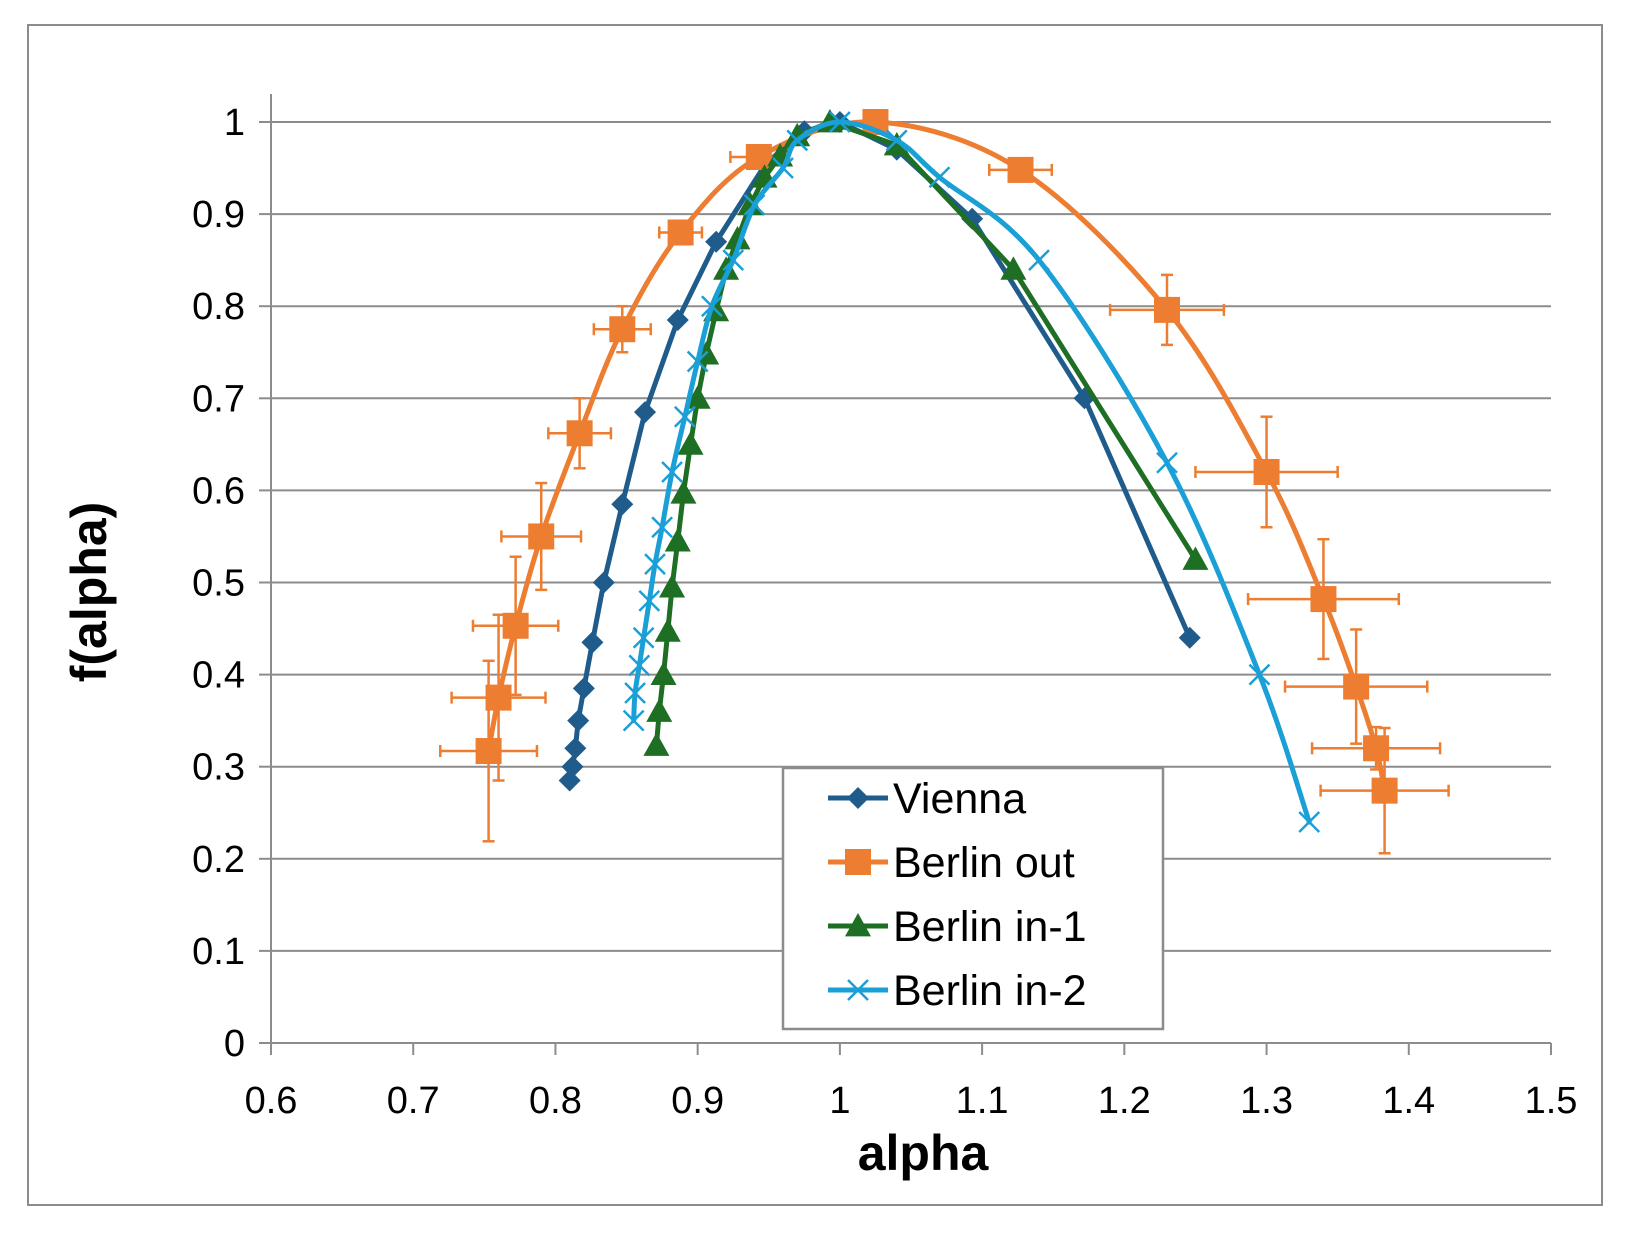 The height and width of the screenshot is (1233, 1630). What do you see at coordinates (990, 991) in the screenshot?
I see `legend-label: Berlin in-2` at bounding box center [990, 991].